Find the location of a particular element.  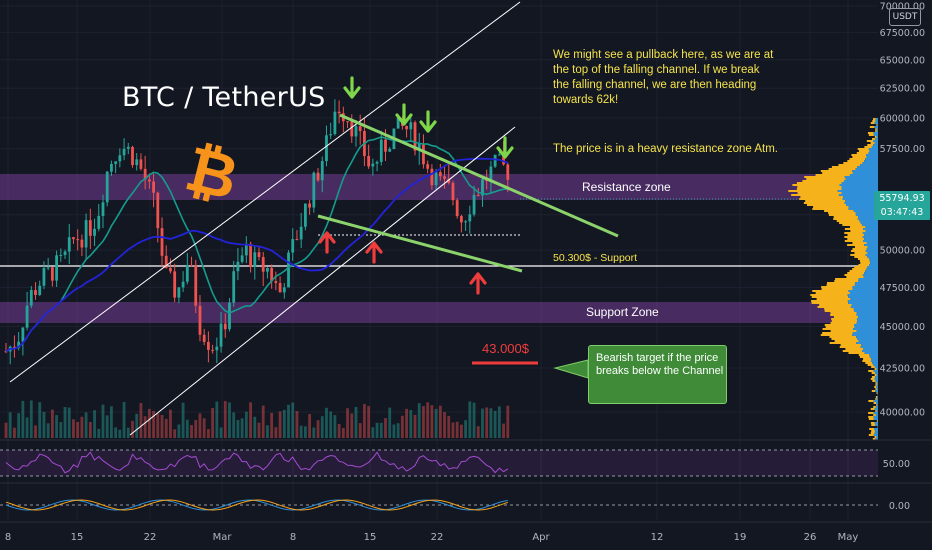

volume-bars is located at coordinates (257, 419).